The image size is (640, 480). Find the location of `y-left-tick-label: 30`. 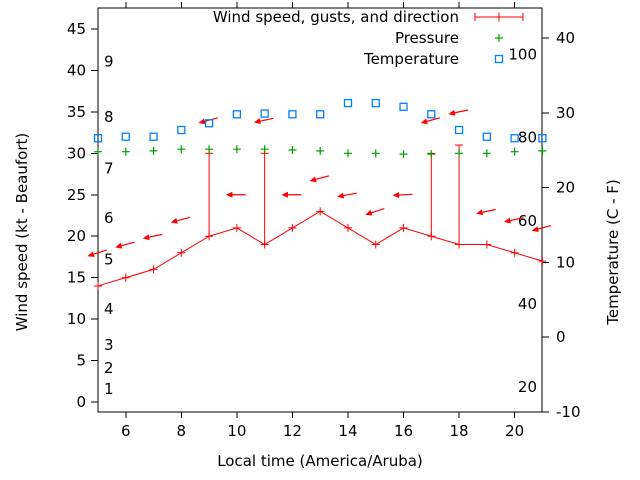

y-left-tick-label: 30 is located at coordinates (76, 153).